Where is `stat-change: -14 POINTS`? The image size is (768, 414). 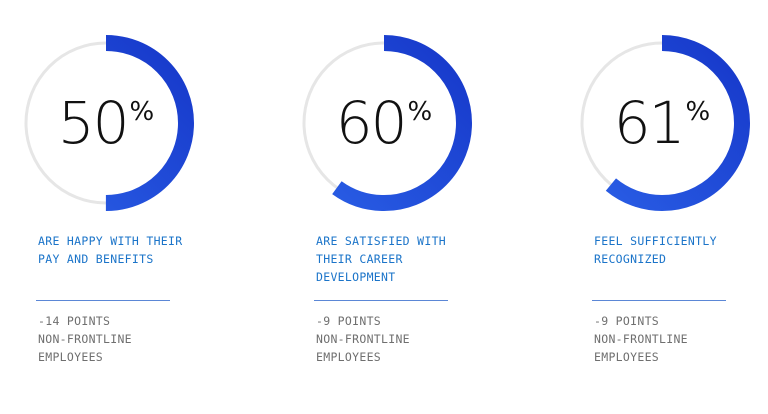 stat-change: -14 POINTS is located at coordinates (74, 321).